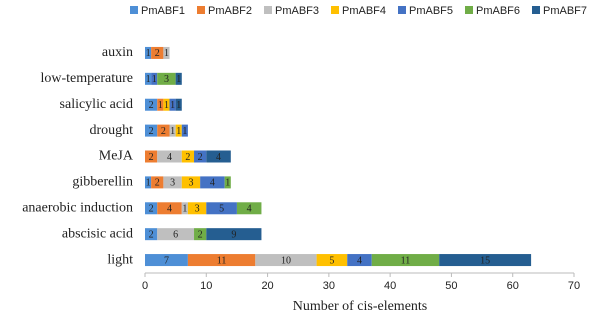  What do you see at coordinates (102, 182) in the screenshot?
I see `category-label: gibberellin` at bounding box center [102, 182].